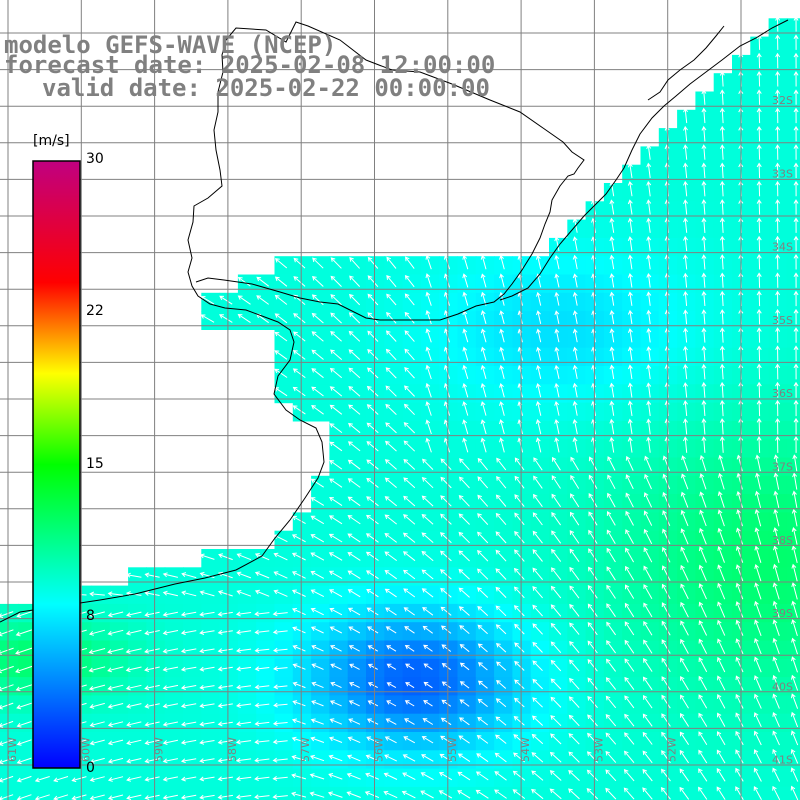 The height and width of the screenshot is (800, 800). I want to click on colorbar-tick-15: 15, so click(95, 464).